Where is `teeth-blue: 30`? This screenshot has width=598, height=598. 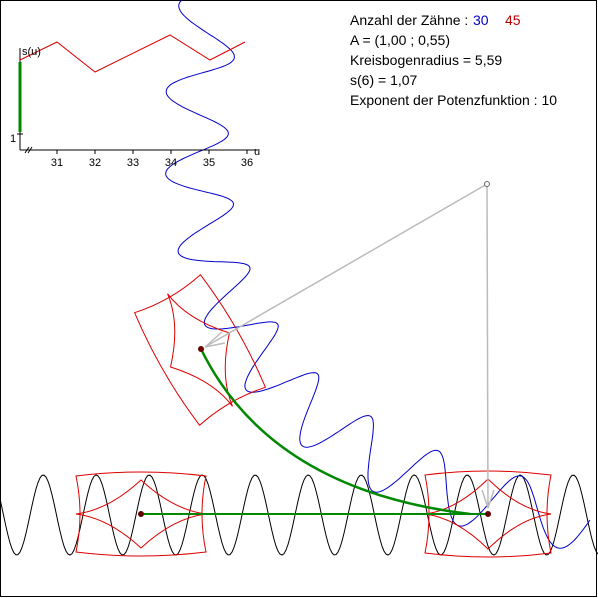
teeth-blue: 30 is located at coordinates (481, 20).